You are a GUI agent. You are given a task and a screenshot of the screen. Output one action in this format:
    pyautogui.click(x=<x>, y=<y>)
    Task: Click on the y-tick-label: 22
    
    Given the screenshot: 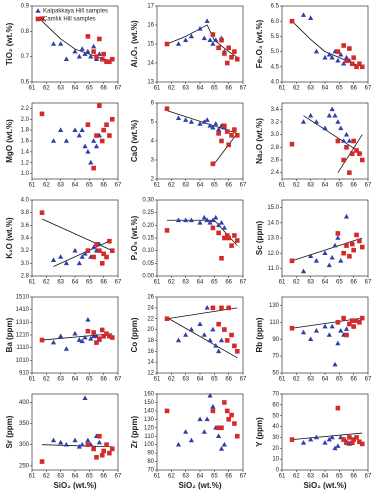 What is the action you would take?
    pyautogui.click(x=150, y=319)
    